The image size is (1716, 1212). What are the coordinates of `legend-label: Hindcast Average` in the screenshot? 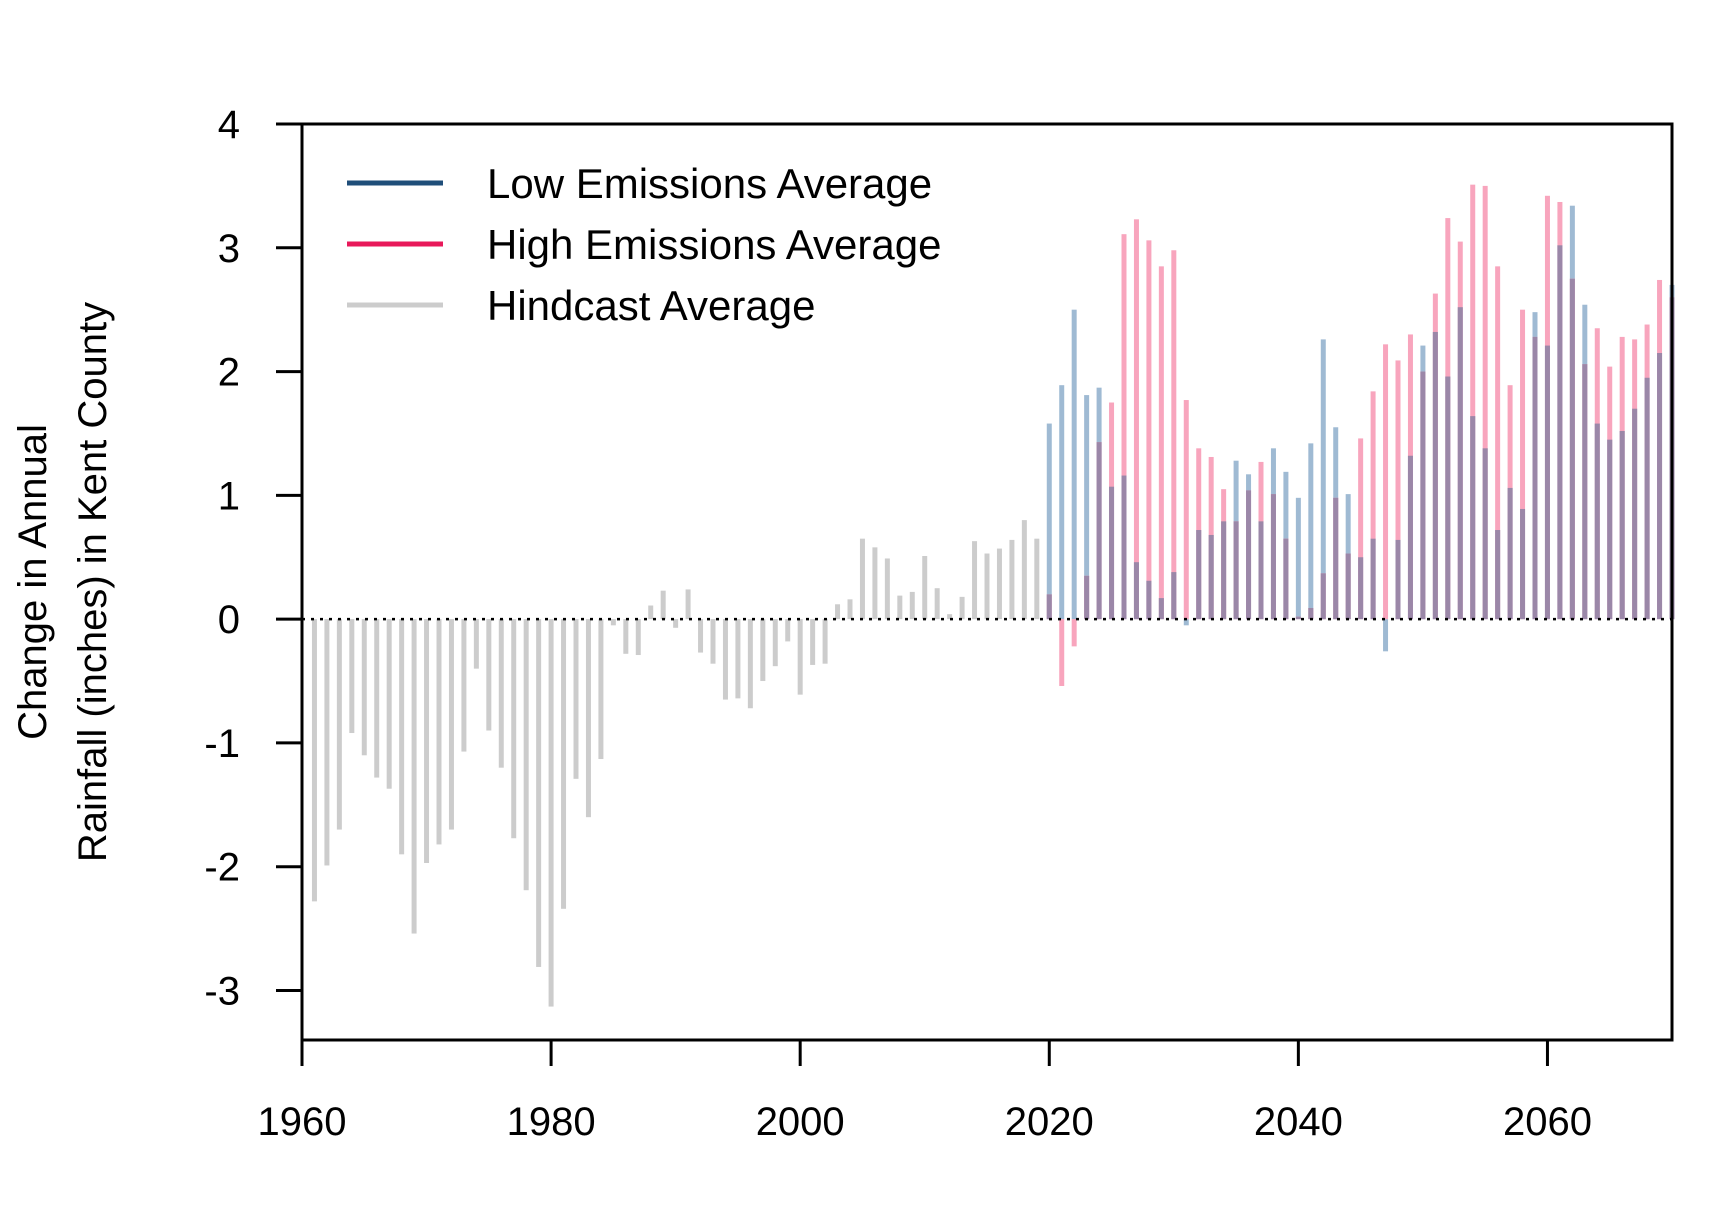 It's located at (651, 305).